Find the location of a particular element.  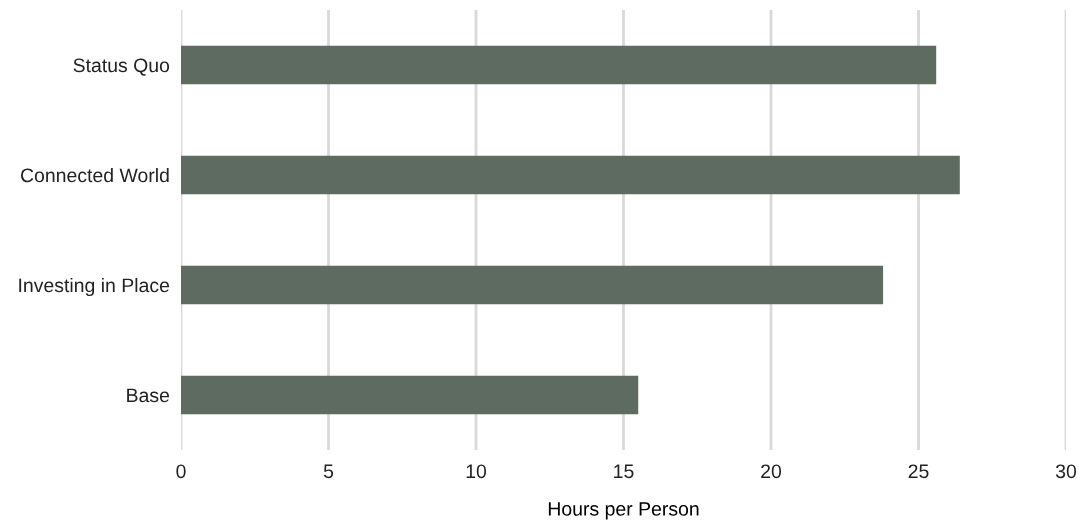

x-tick-label: 30 is located at coordinates (1066, 471).